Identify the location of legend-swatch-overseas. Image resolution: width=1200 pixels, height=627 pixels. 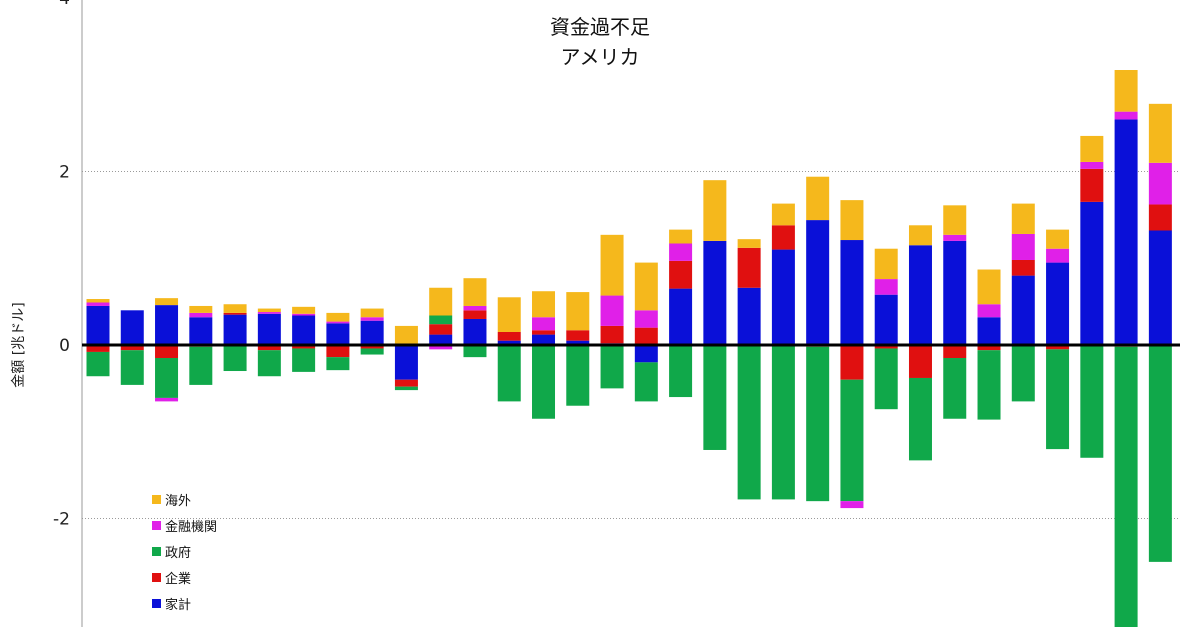
(156, 499).